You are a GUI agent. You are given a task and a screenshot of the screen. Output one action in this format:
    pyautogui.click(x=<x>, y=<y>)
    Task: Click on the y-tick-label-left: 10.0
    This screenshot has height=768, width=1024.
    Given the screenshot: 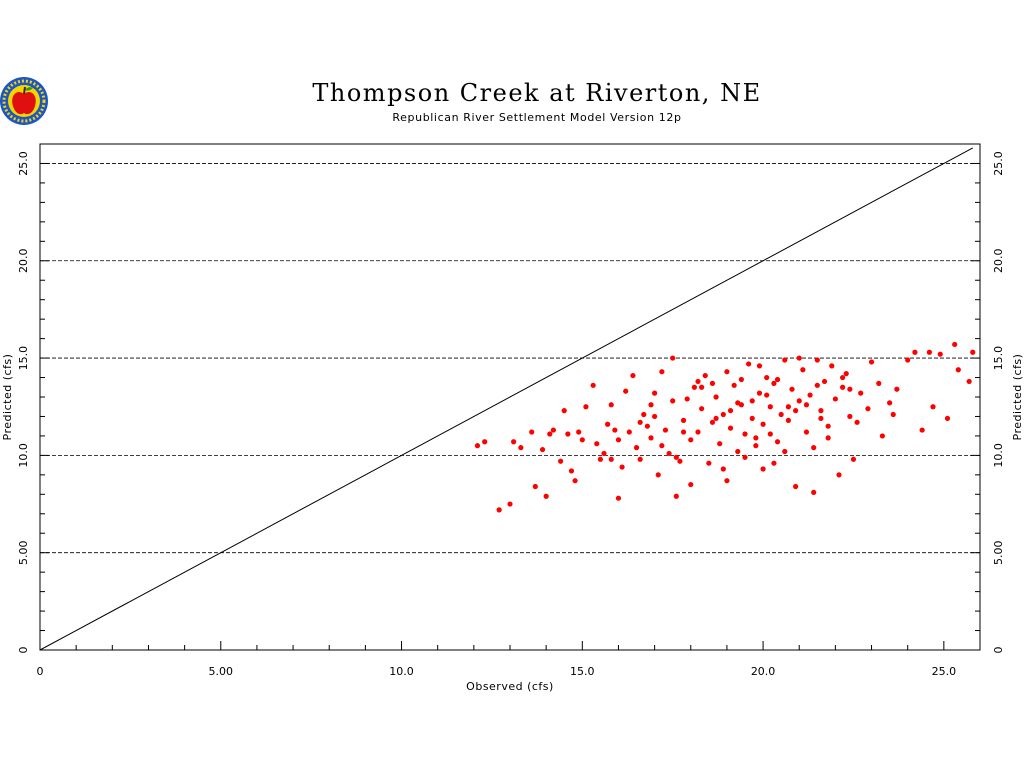 What is the action you would take?
    pyautogui.click(x=23, y=455)
    